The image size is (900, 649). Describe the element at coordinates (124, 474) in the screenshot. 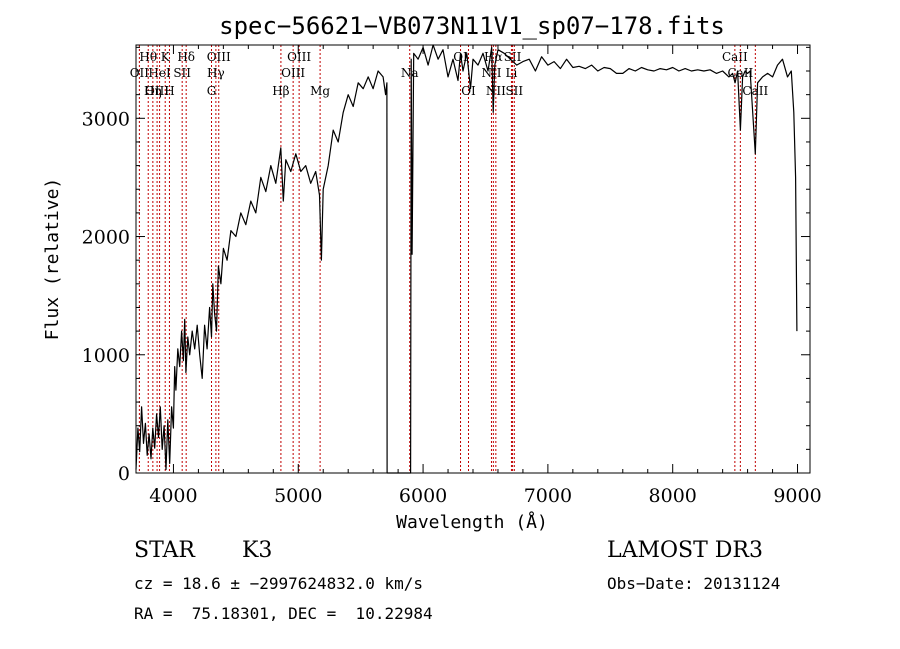

I see `y-tick-label: 0` at that location.